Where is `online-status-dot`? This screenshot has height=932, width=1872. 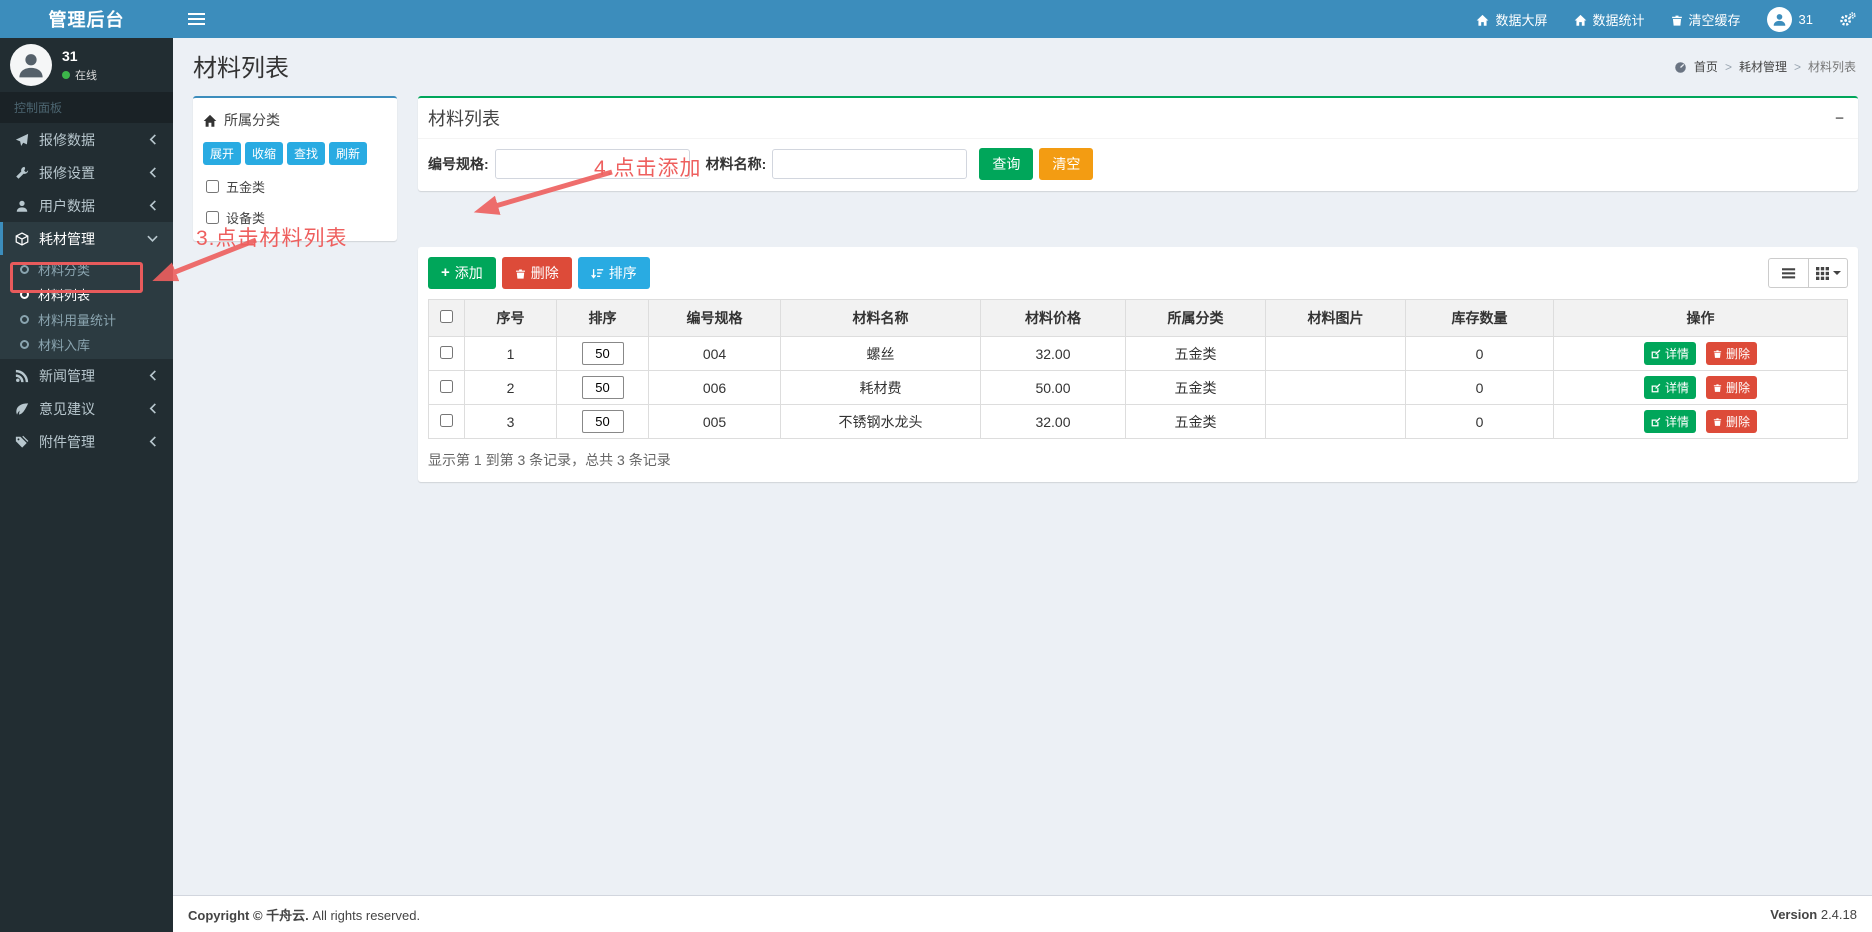
online-status-dot is located at coordinates (66, 74).